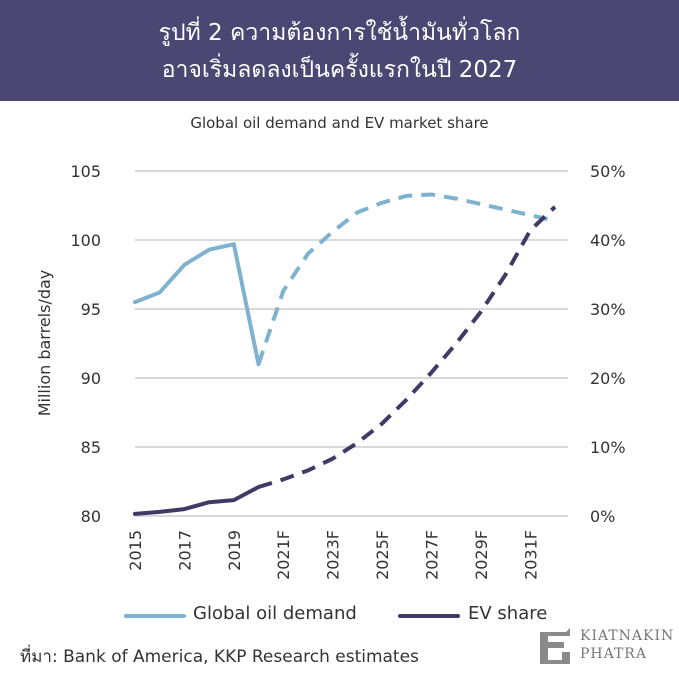 This screenshot has width=679, height=696. What do you see at coordinates (91, 447) in the screenshot?
I see `y-tick-label: 85` at bounding box center [91, 447].